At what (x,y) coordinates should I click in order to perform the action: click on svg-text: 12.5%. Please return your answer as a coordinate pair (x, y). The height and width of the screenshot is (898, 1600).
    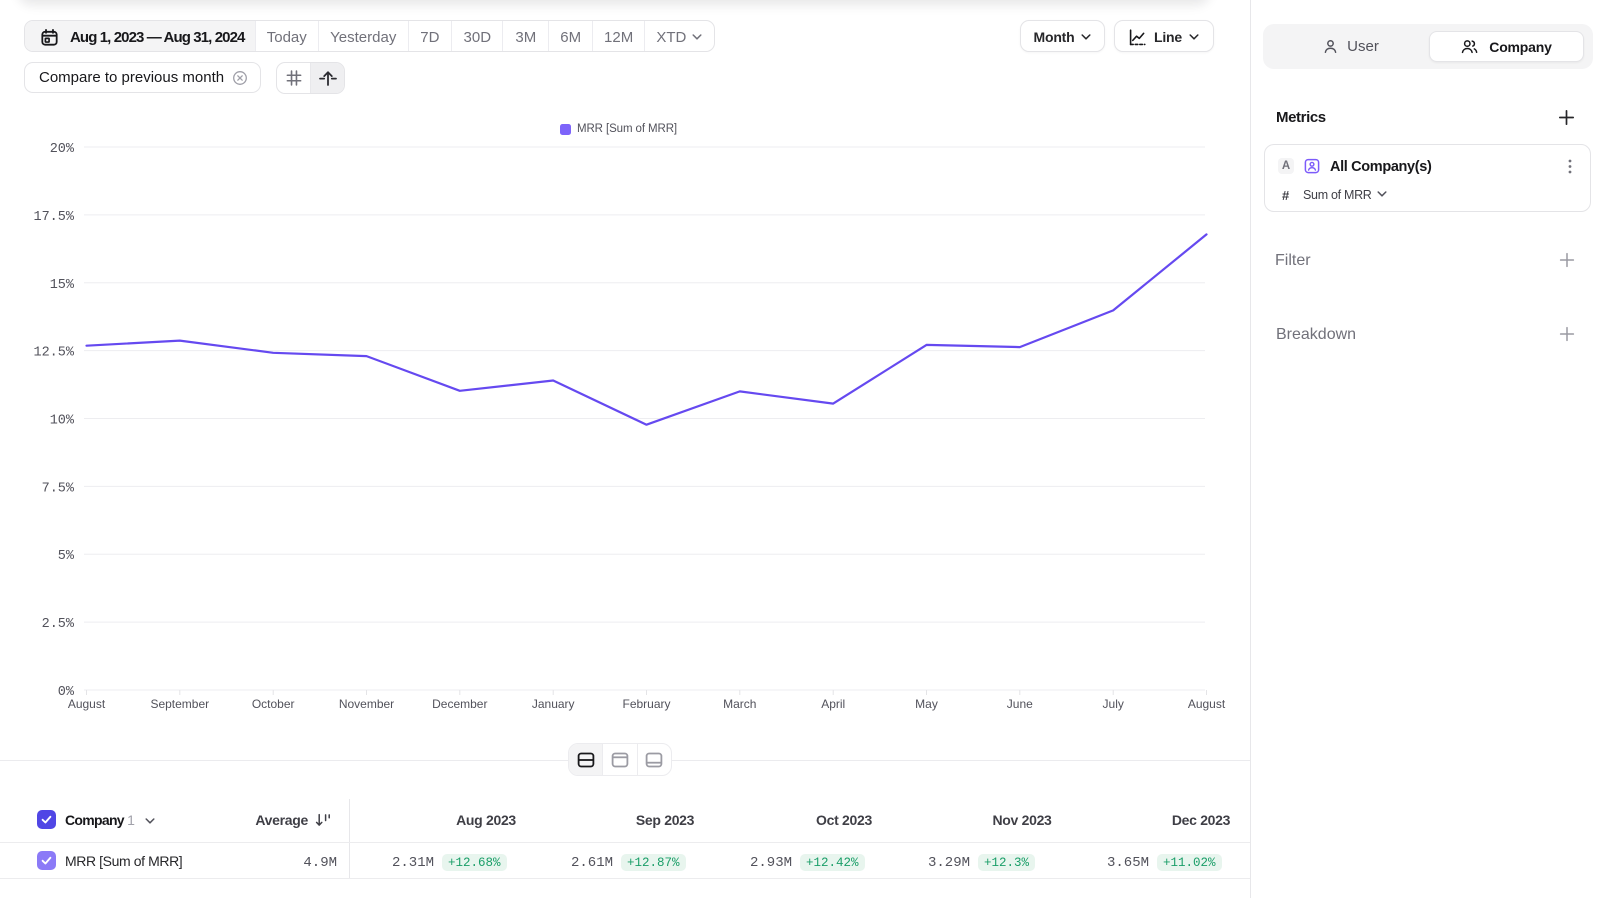
    Looking at the image, I should click on (53, 353).